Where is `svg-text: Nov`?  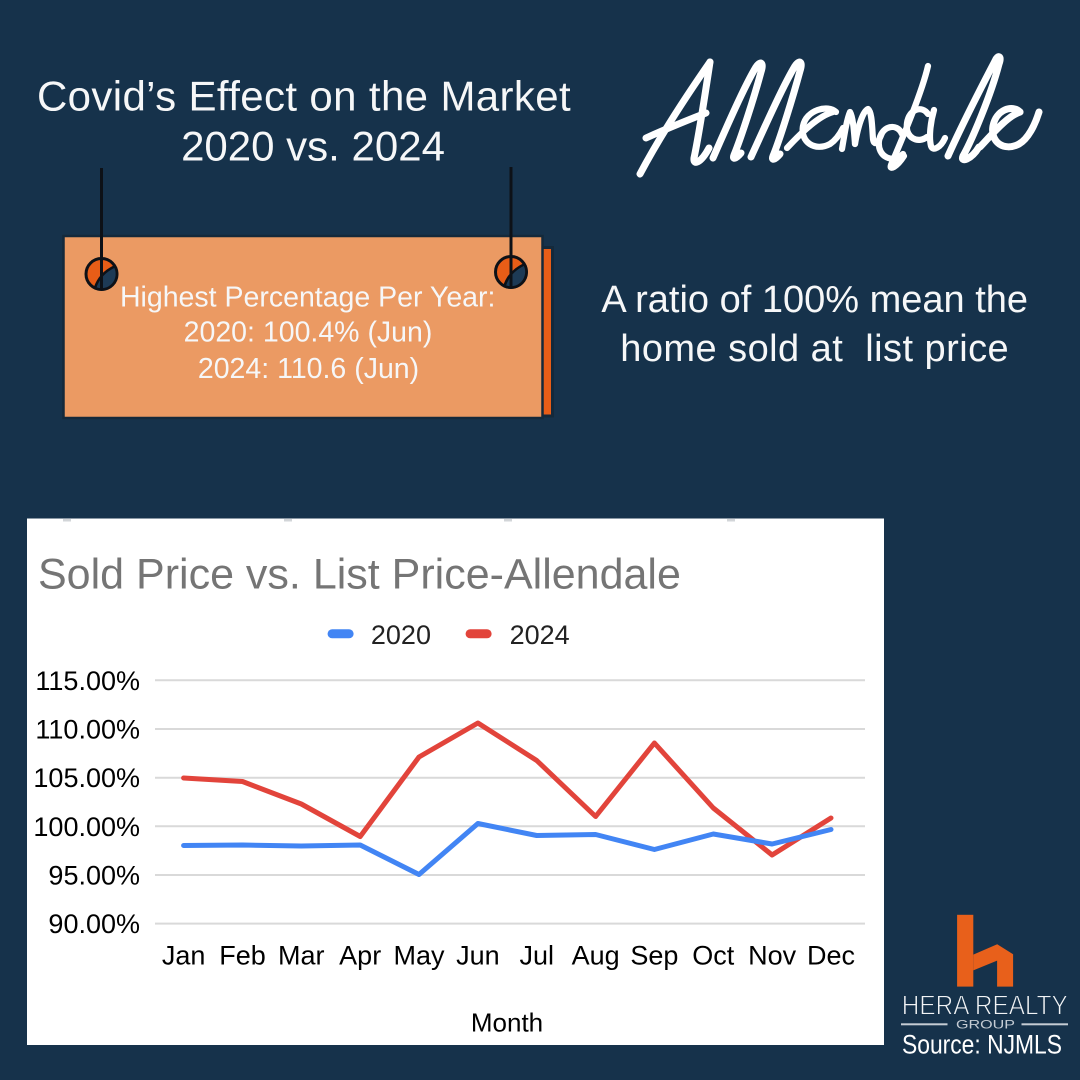
svg-text: Nov is located at coordinates (772, 955).